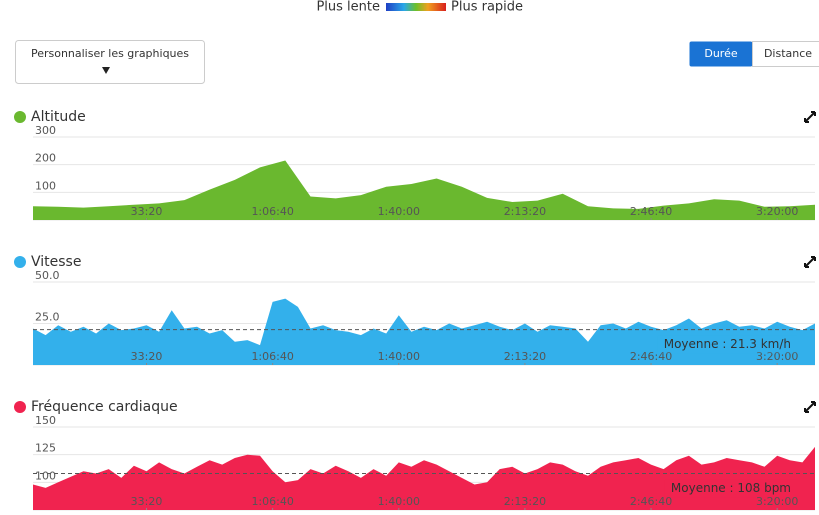  I want to click on tab-duree, so click(721, 54).